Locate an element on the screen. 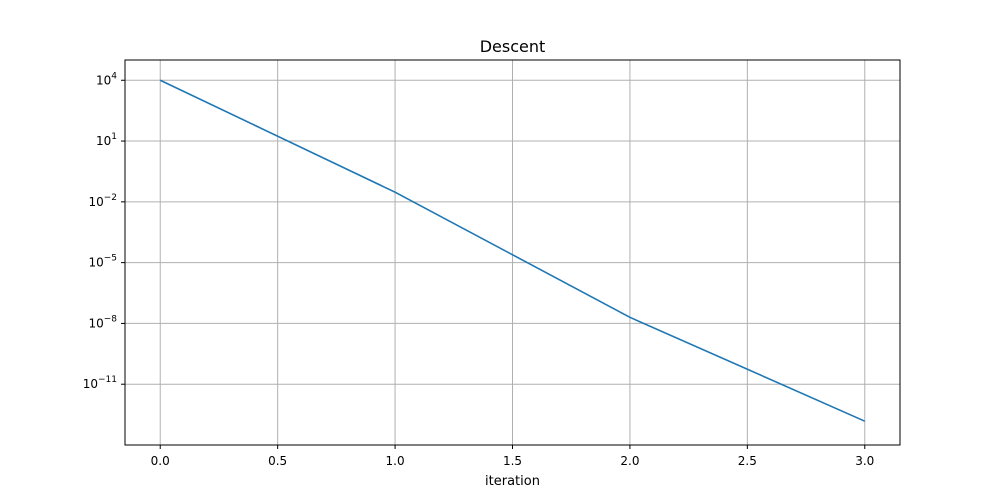  x-tick-label: 0.5 is located at coordinates (277, 461).